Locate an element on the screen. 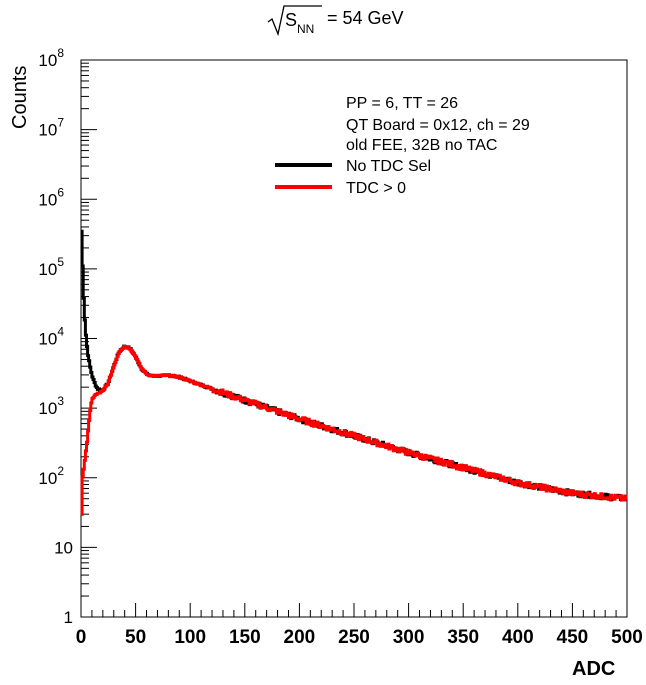  y-tick-label: 1 is located at coordinates (68, 617).